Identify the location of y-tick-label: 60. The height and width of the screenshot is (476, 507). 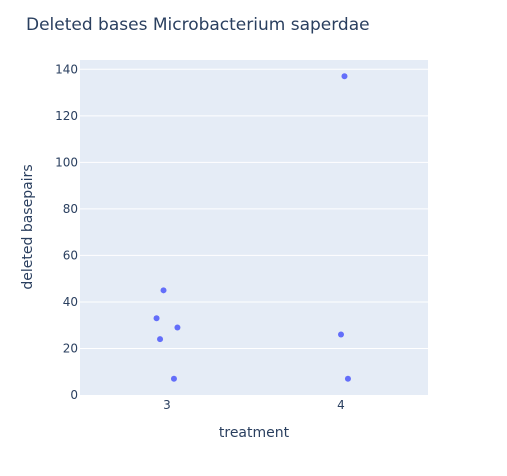
(70, 255).